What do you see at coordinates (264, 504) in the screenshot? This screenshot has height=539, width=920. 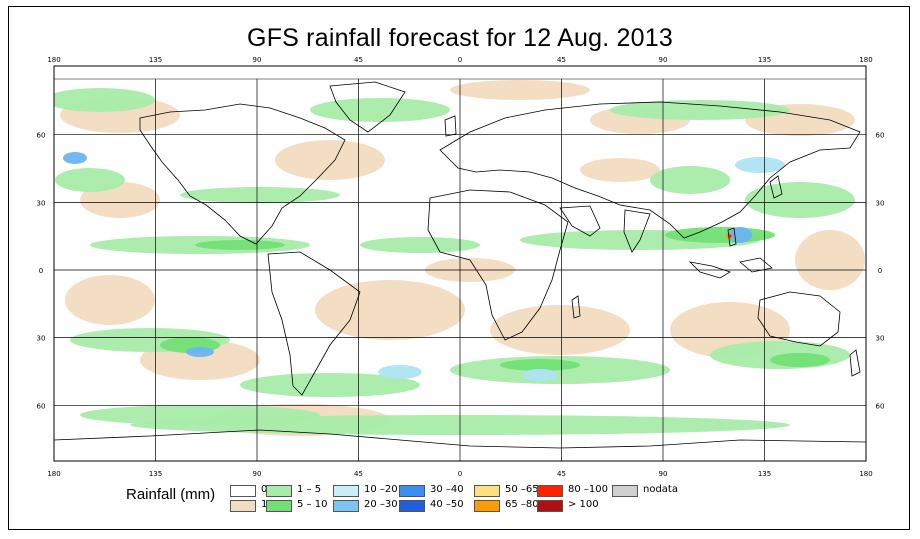 I see `legend-label: 1` at bounding box center [264, 504].